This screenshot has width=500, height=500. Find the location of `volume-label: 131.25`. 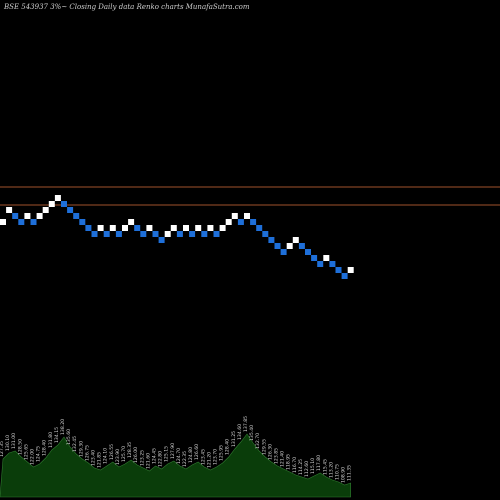

volume-label: 131.25 is located at coordinates (234, 439).